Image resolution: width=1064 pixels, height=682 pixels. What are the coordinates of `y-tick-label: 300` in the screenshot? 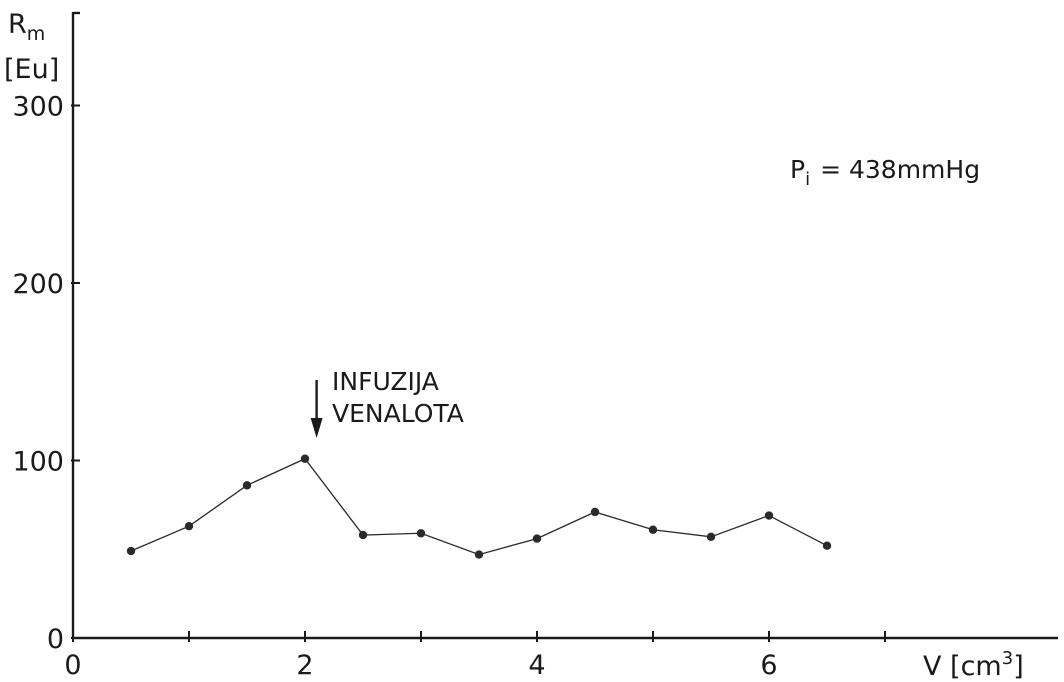 It's located at (38, 107).